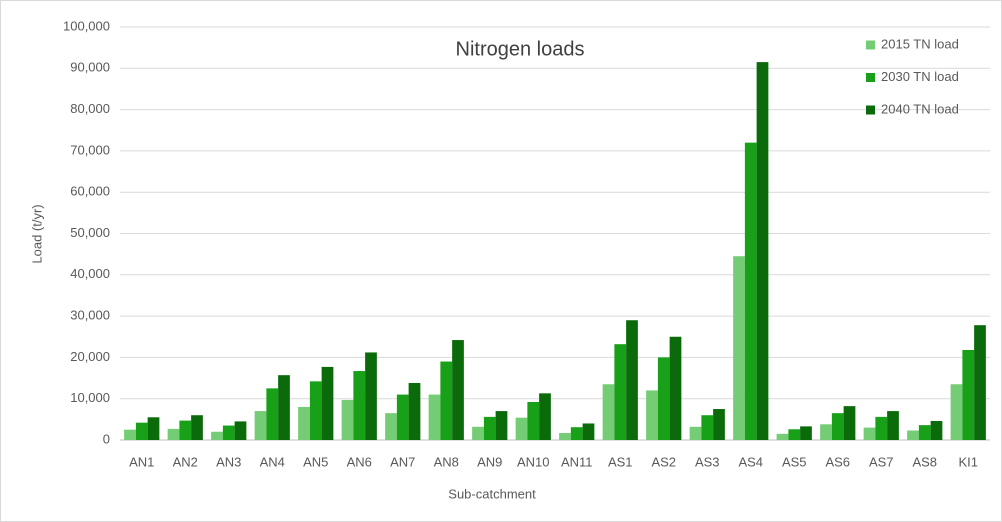 Image resolution: width=1002 pixels, height=522 pixels. Describe the element at coordinates (446, 461) in the screenshot. I see `x-tick-label: AN8` at that location.